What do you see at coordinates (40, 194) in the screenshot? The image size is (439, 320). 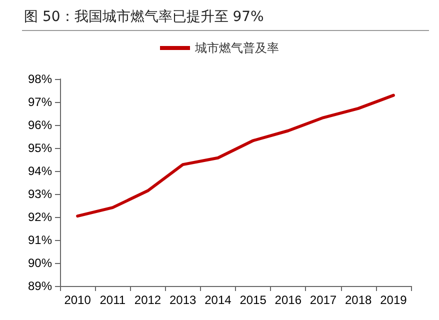 I see `y-tick-label: 93%` at bounding box center [40, 194].